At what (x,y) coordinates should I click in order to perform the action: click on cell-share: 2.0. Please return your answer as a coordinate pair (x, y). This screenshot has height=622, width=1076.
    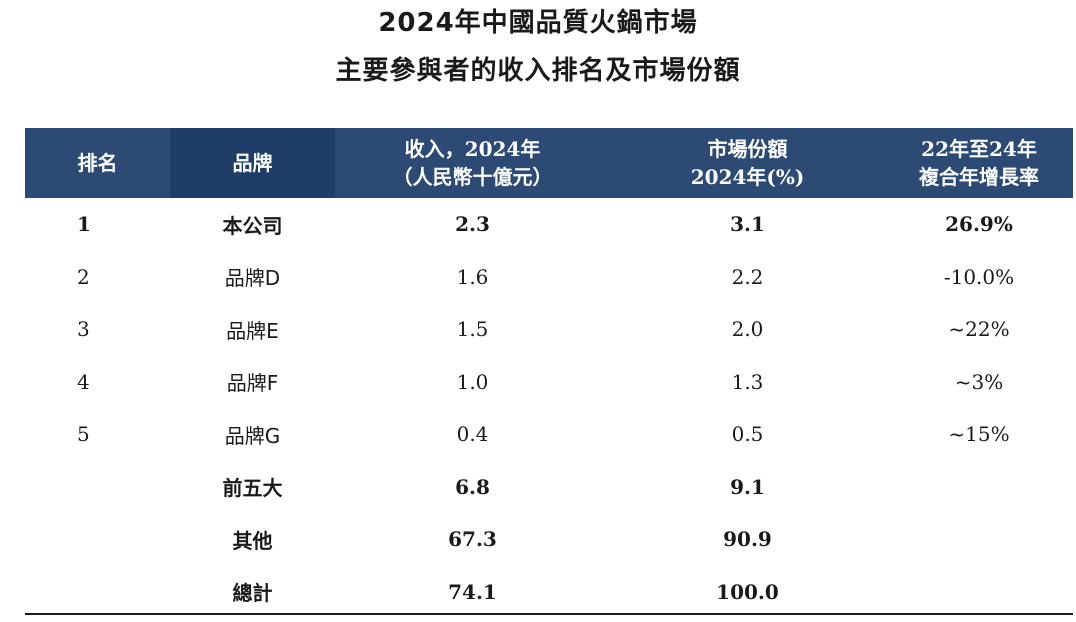
    Looking at the image, I should click on (747, 329).